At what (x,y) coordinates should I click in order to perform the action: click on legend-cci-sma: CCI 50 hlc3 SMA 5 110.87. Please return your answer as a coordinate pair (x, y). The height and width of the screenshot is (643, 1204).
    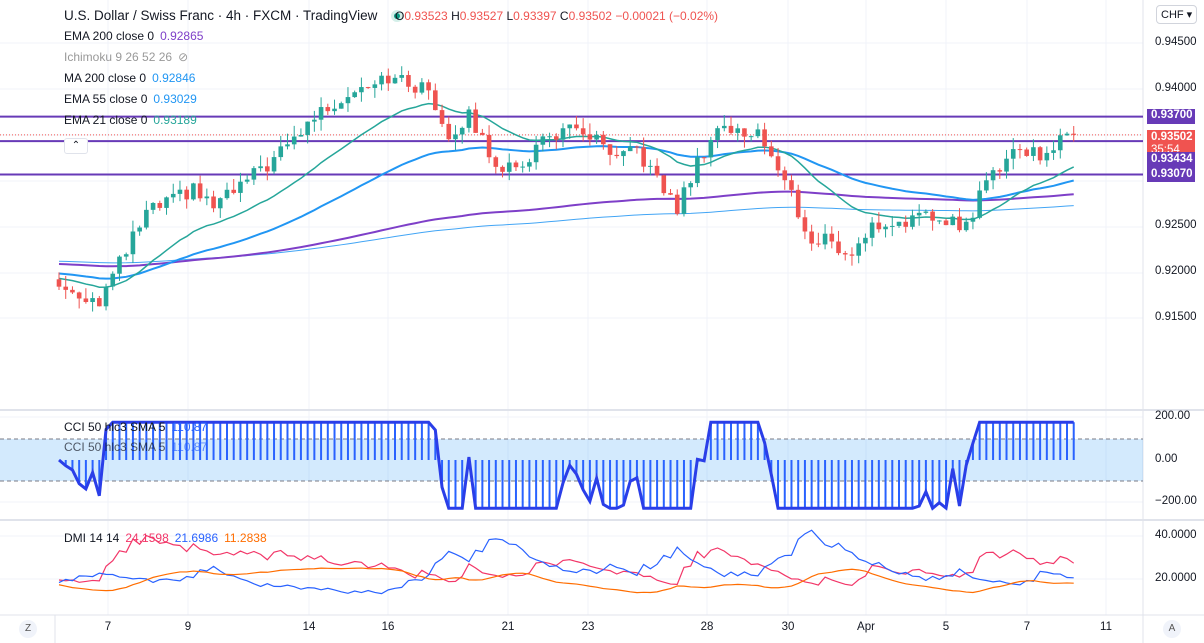
    Looking at the image, I should click on (136, 447).